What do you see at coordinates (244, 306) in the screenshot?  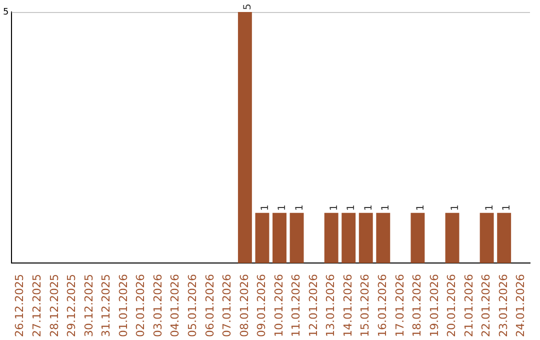 I see `x-tick-label: 08.01.2026` at bounding box center [244, 306].